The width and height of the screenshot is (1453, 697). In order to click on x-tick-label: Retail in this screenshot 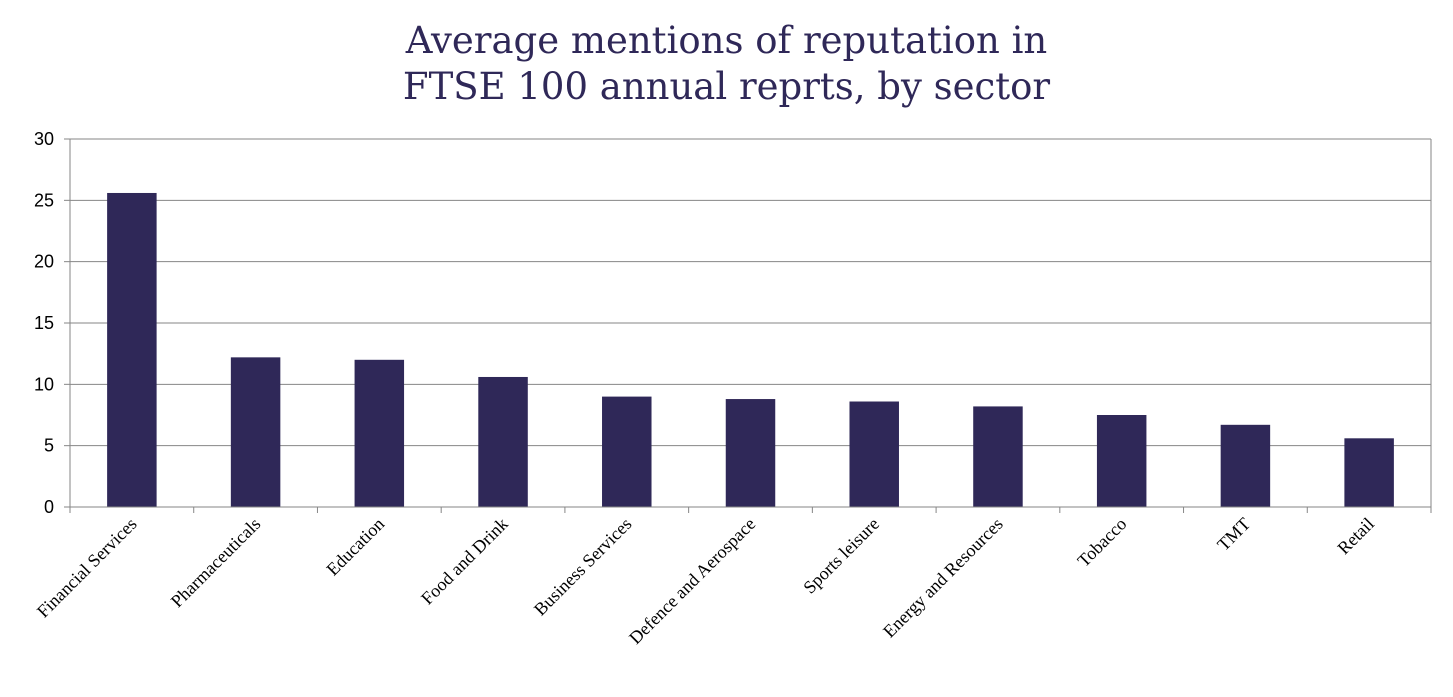, I will do `click(1355, 536)`.